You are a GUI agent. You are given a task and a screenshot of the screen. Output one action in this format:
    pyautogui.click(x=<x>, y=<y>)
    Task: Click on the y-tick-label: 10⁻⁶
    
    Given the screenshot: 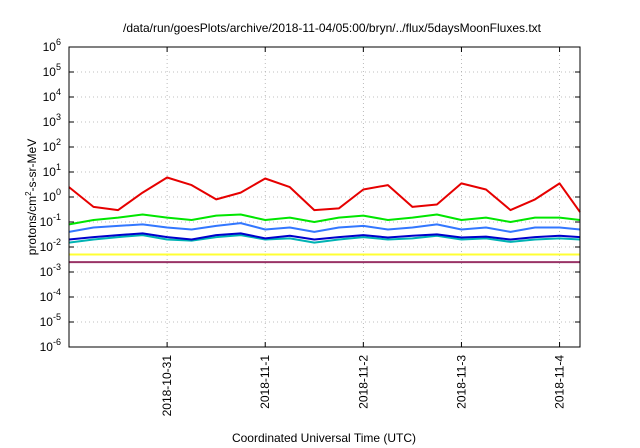 What is the action you would take?
    pyautogui.click(x=50, y=345)
    